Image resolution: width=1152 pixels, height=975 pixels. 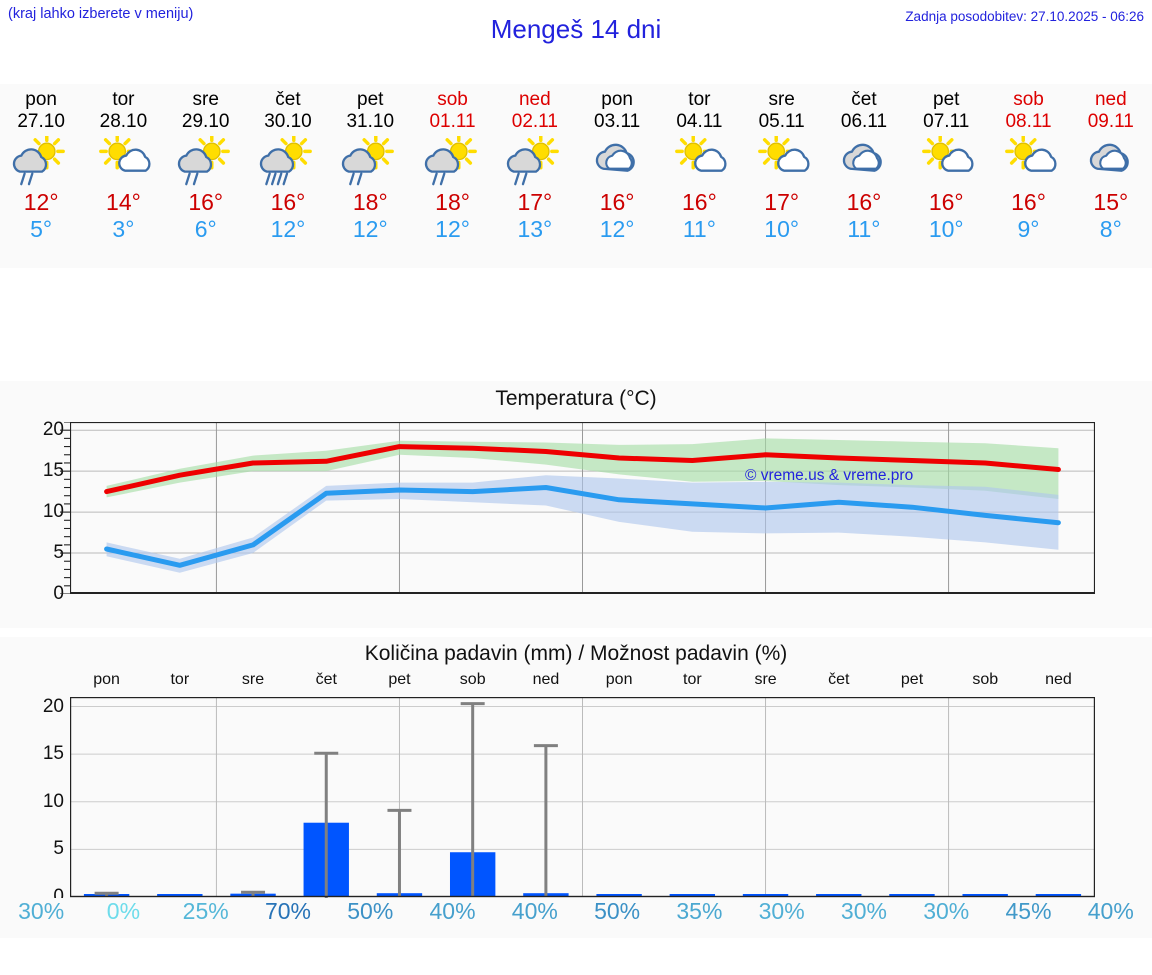 What do you see at coordinates (864, 99) in the screenshot?
I see `day-of-week: čet` at bounding box center [864, 99].